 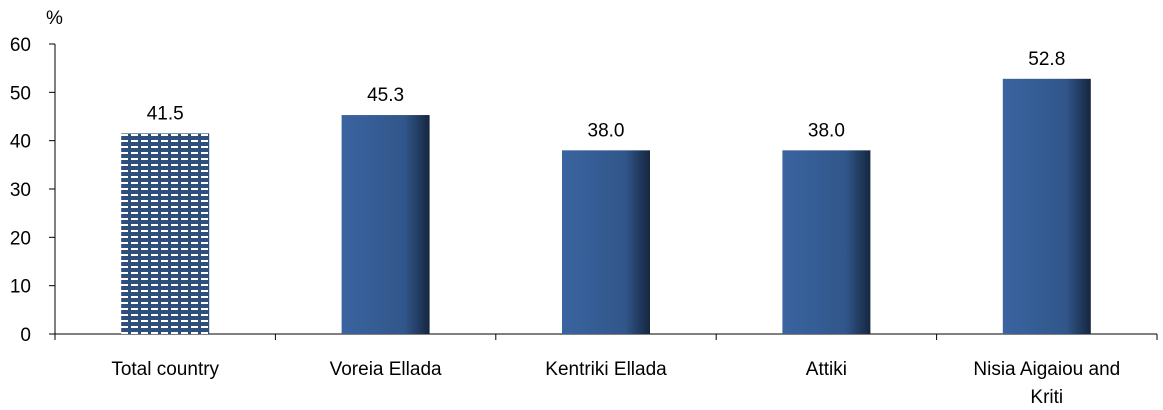 What do you see at coordinates (20, 287) in the screenshot?
I see `y-tick-label: 10` at bounding box center [20, 287].